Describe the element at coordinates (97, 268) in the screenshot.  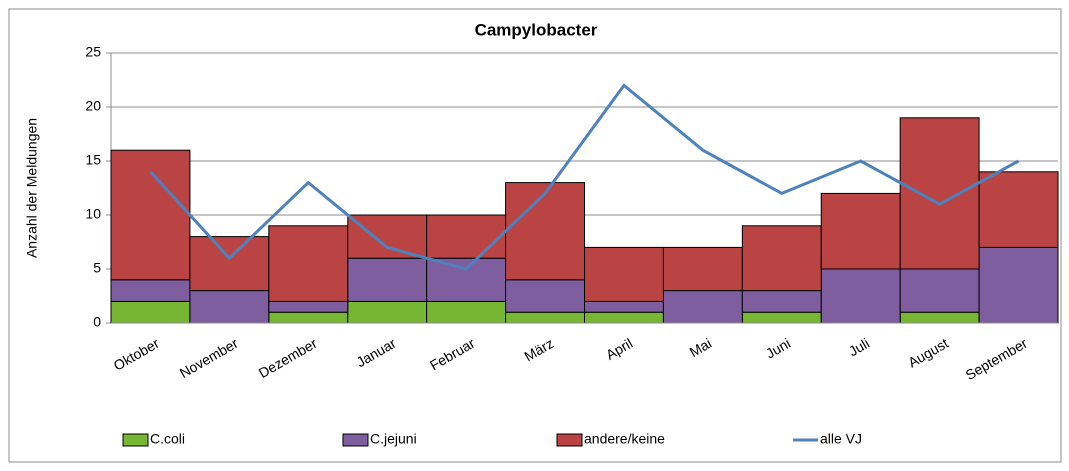
I see `y-tick-label: 5` at that location.